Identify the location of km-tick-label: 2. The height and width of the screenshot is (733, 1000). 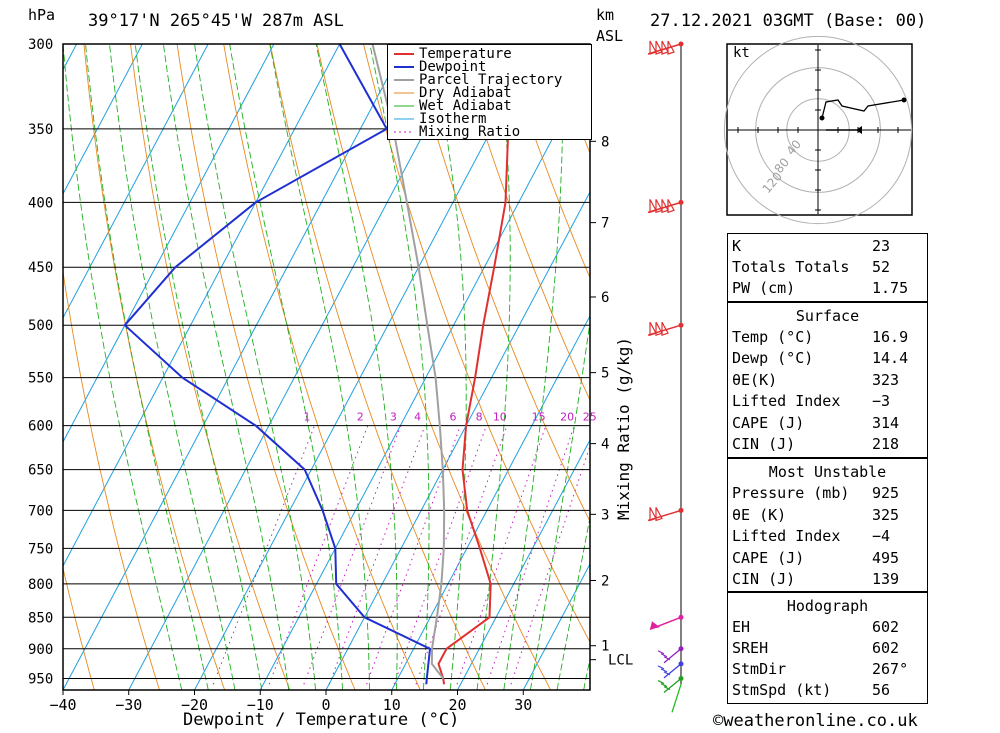
(605, 581).